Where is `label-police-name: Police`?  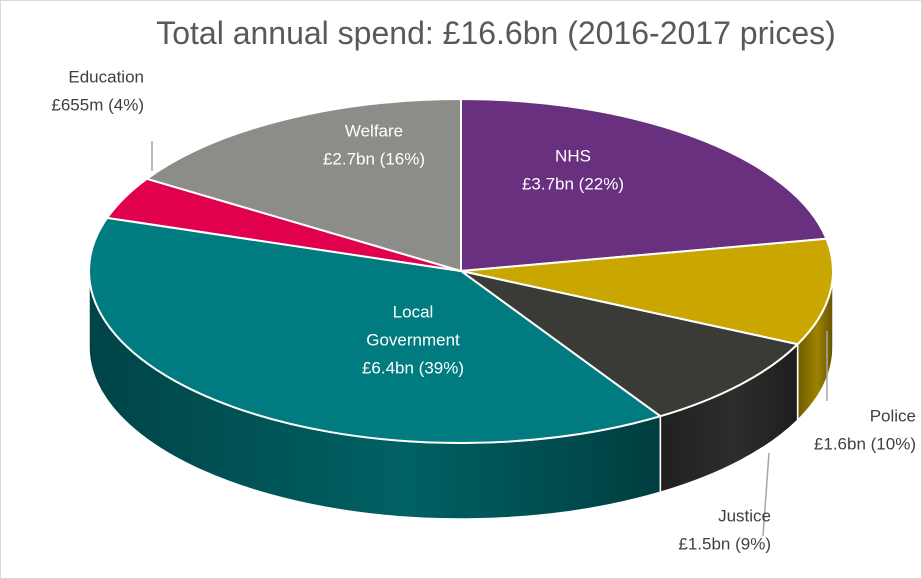 label-police-name: Police is located at coordinates (893, 415).